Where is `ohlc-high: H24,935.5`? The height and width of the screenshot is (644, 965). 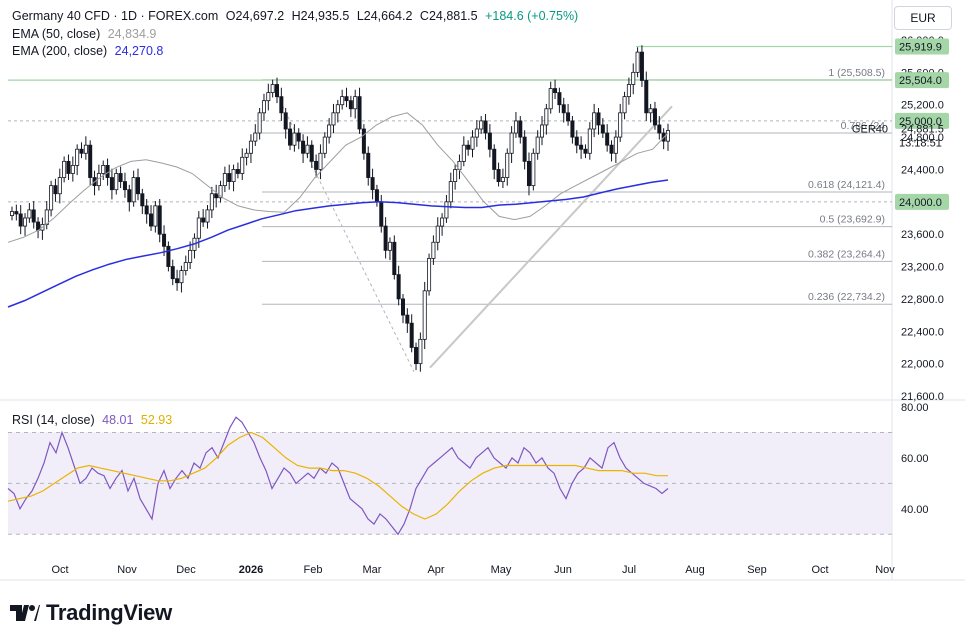 ohlc-high: H24,935.5 is located at coordinates (320, 16).